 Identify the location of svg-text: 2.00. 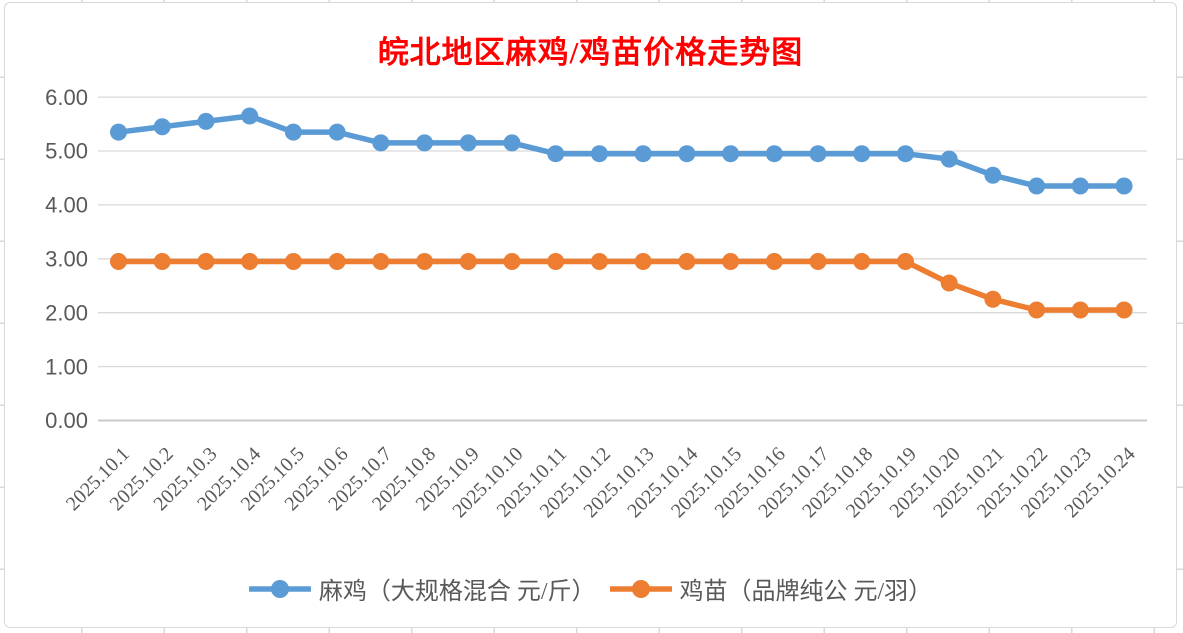
(66, 312).